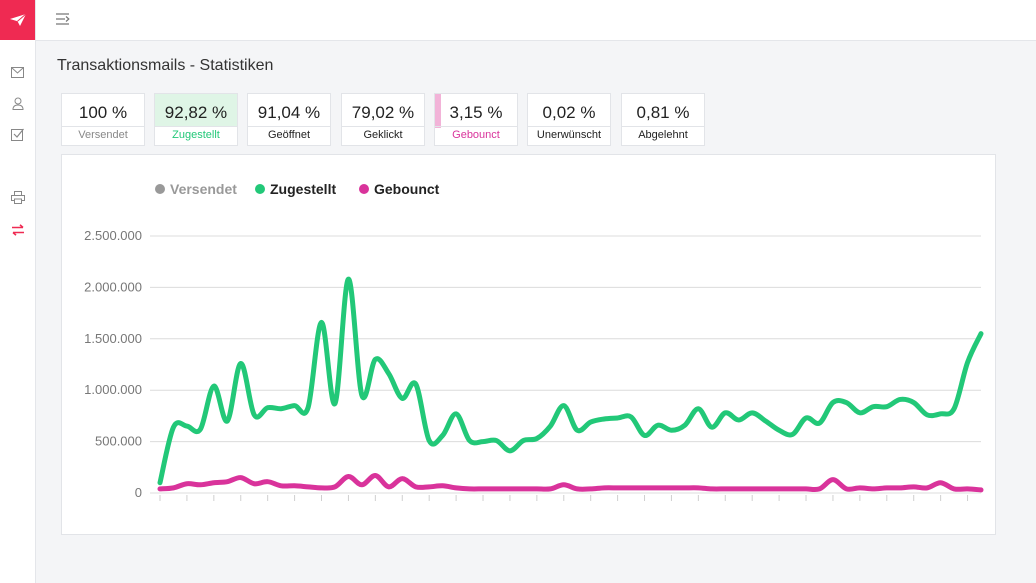  I want to click on y-tick-label: 0, so click(138, 492).